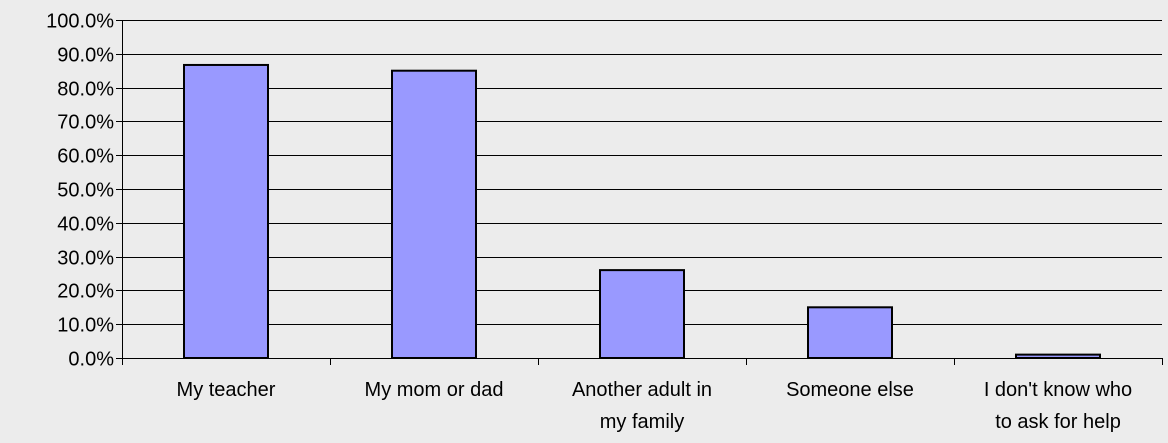 This screenshot has height=443, width=1168. Describe the element at coordinates (642, 406) in the screenshot. I see `x-tick-label: Another adult in my family` at that location.